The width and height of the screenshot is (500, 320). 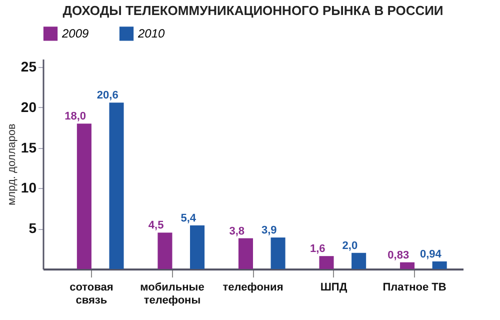 What do you see at coordinates (188, 218) in the screenshot?
I see `data-label: 5,4` at bounding box center [188, 218].